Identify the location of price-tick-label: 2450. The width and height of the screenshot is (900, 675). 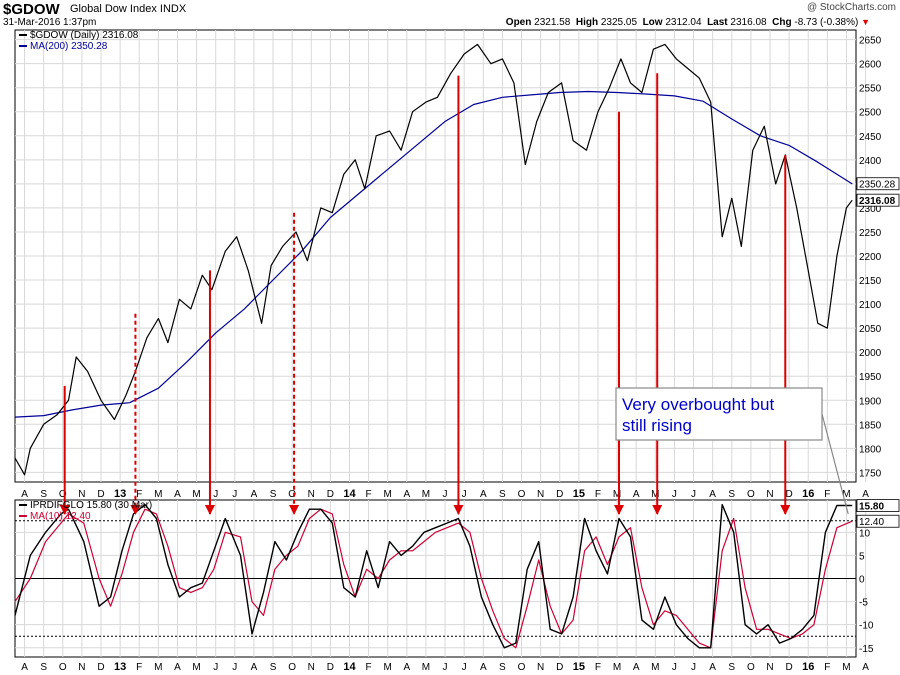
(870, 137).